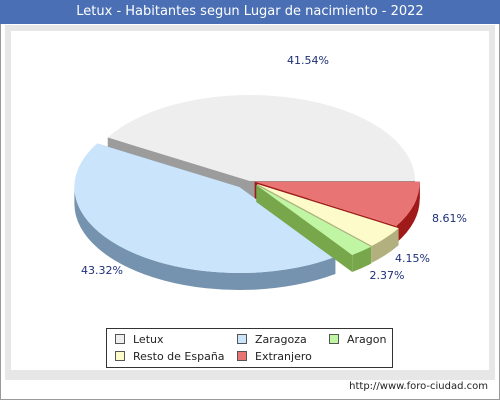 The image size is (500, 400). I want to click on slice-top-extranjero, so click(337, 203).